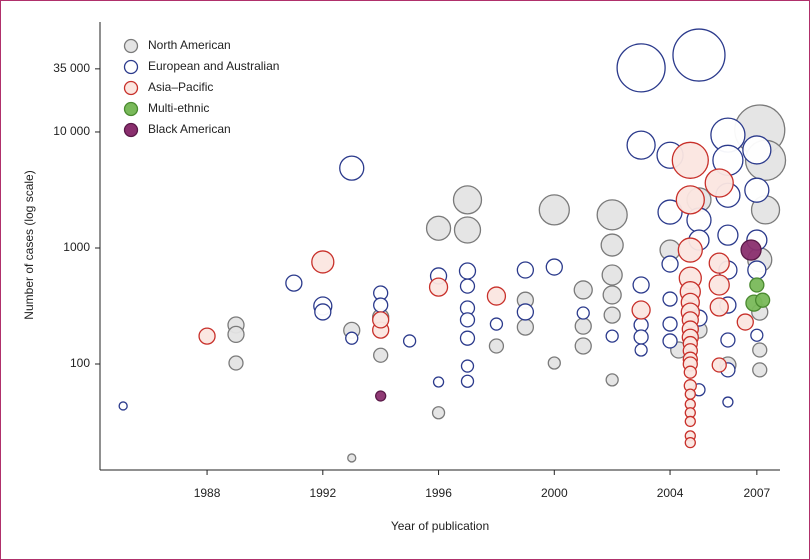 The height and width of the screenshot is (560, 810). Describe the element at coordinates (670, 493) in the screenshot. I see `x-tick-label: 2004` at that location.